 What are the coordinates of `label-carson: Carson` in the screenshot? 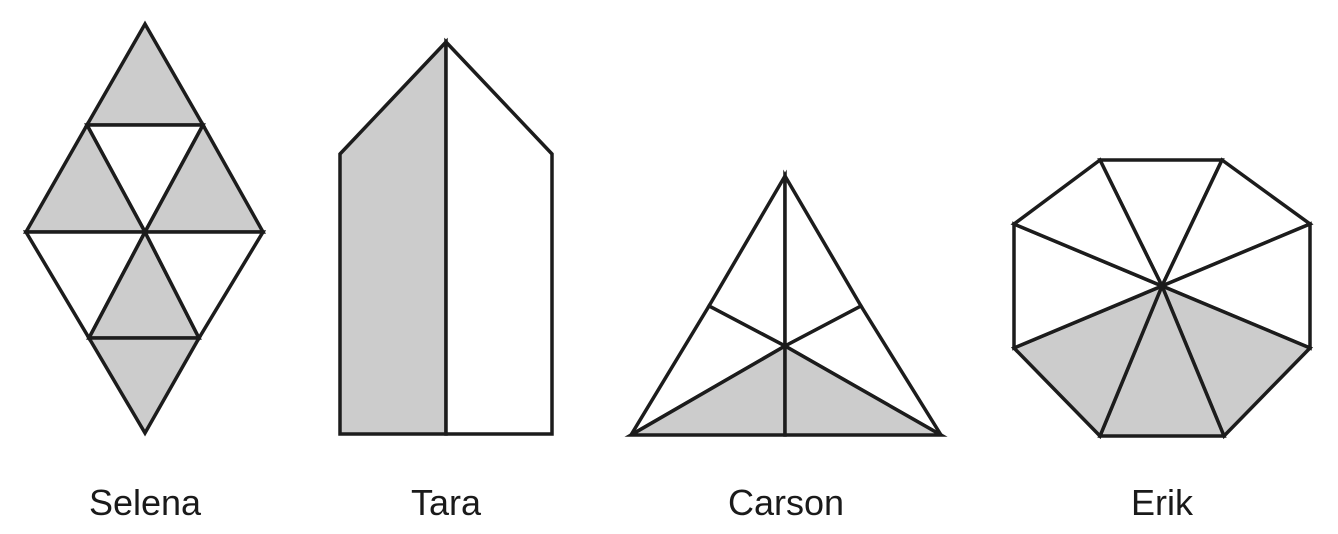 It's located at (786, 502).